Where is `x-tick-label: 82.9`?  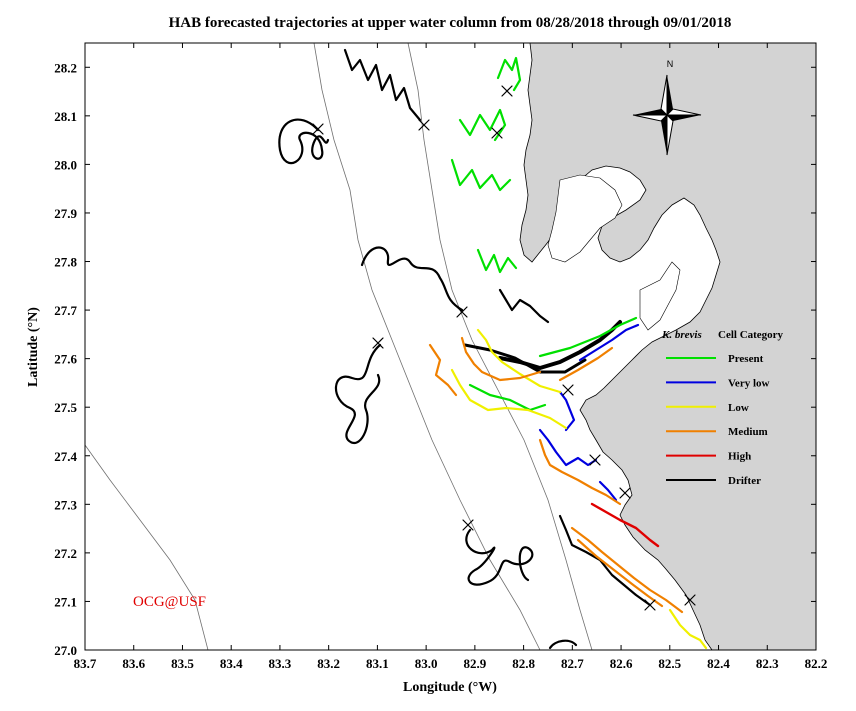
x-tick-label: 82.9 is located at coordinates (474, 663).